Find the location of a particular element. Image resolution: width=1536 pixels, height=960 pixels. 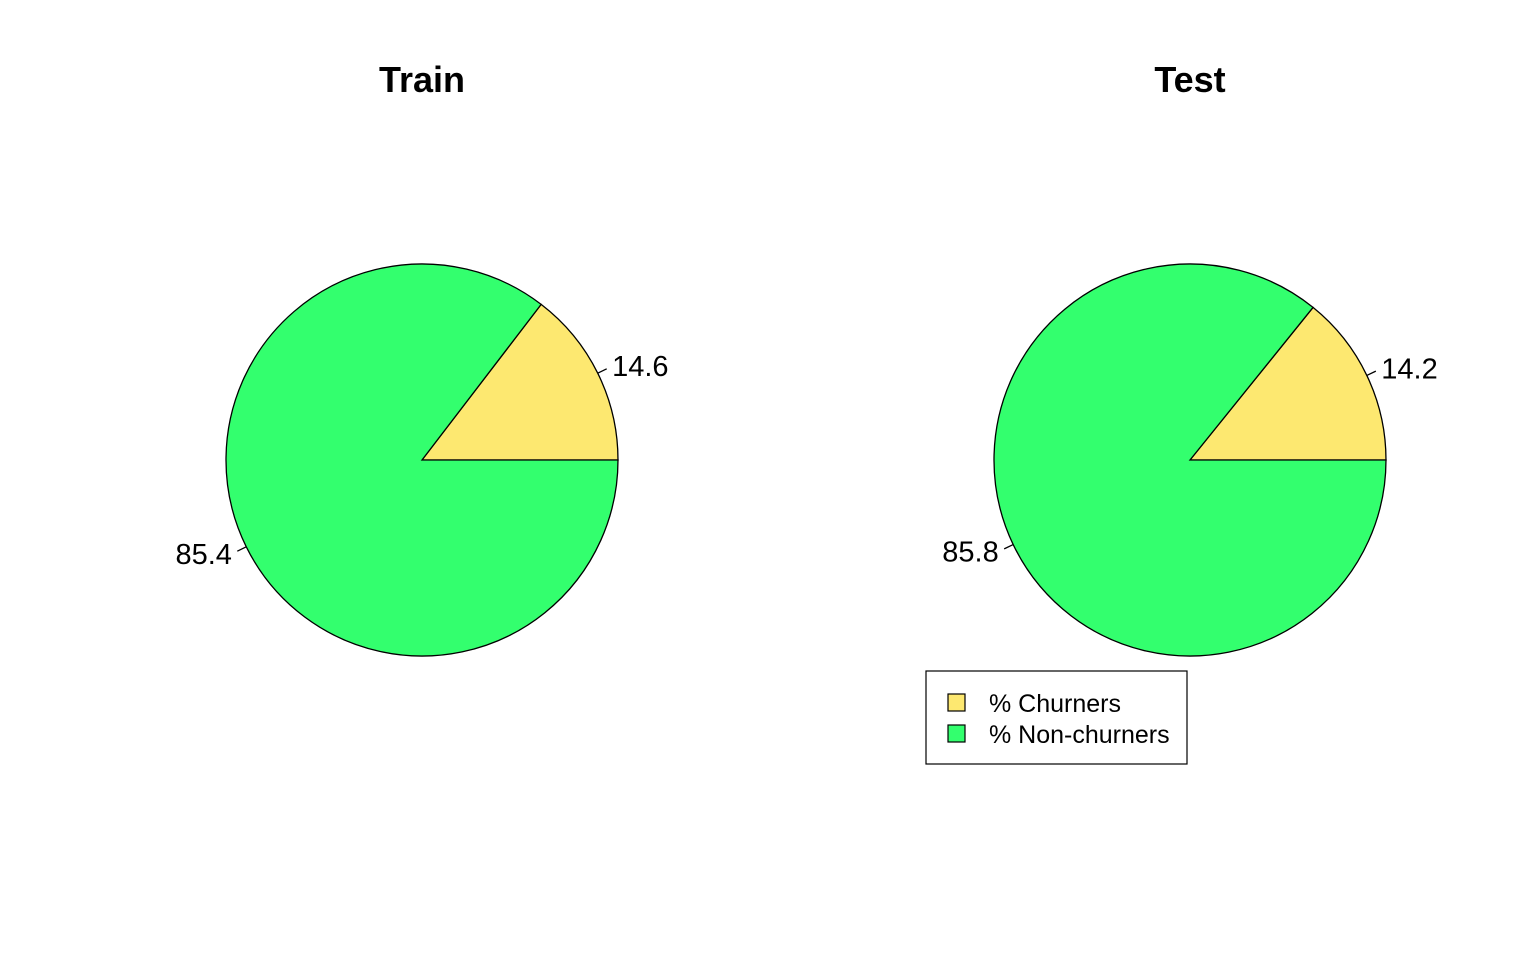

train-slice-churners is located at coordinates (519, 382).